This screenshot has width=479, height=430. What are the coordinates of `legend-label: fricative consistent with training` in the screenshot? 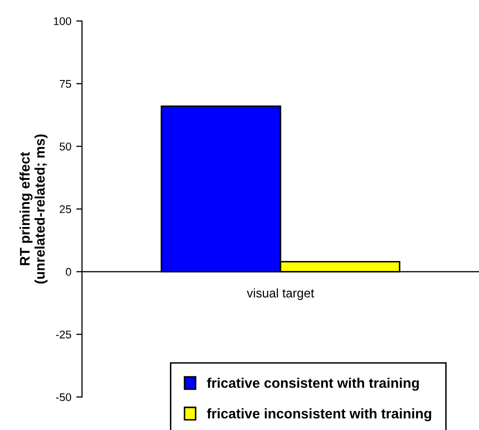 It's located at (312, 384).